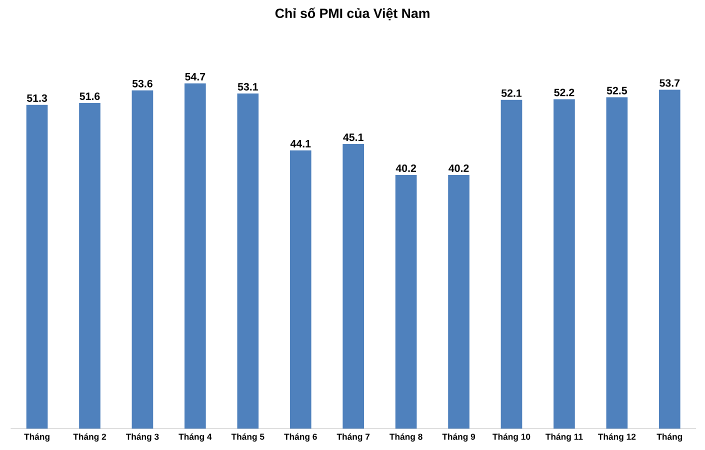 This screenshot has height=450, width=705. Describe the element at coordinates (511, 437) in the screenshot. I see `x-tick-label: Tháng 10` at that location.